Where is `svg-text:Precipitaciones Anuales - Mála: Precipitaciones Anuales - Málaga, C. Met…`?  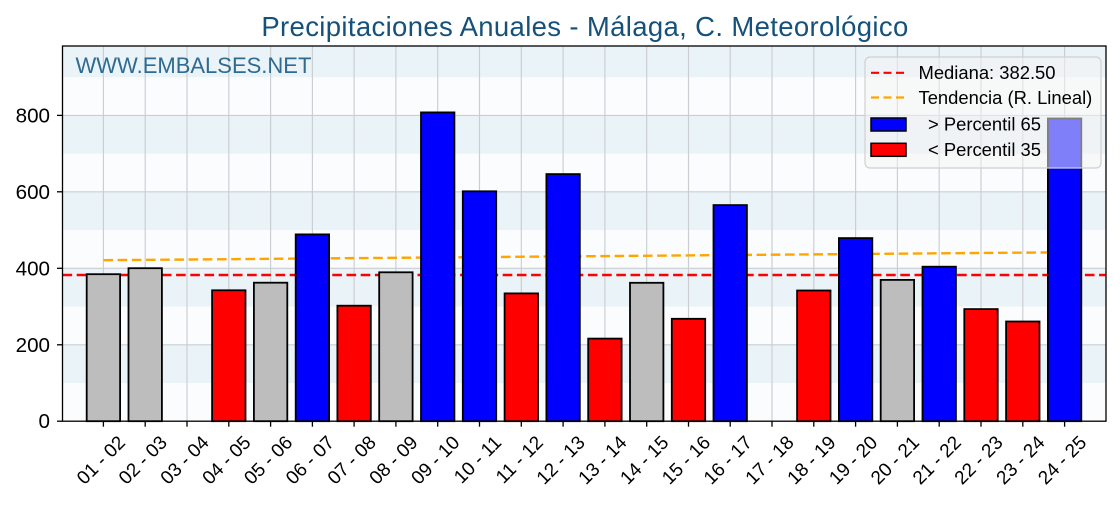
svg-text:Precipitaciones Anuales - Mála: Precipitaciones Anuales - Málaga, C. Met… is located at coordinates (584, 26).